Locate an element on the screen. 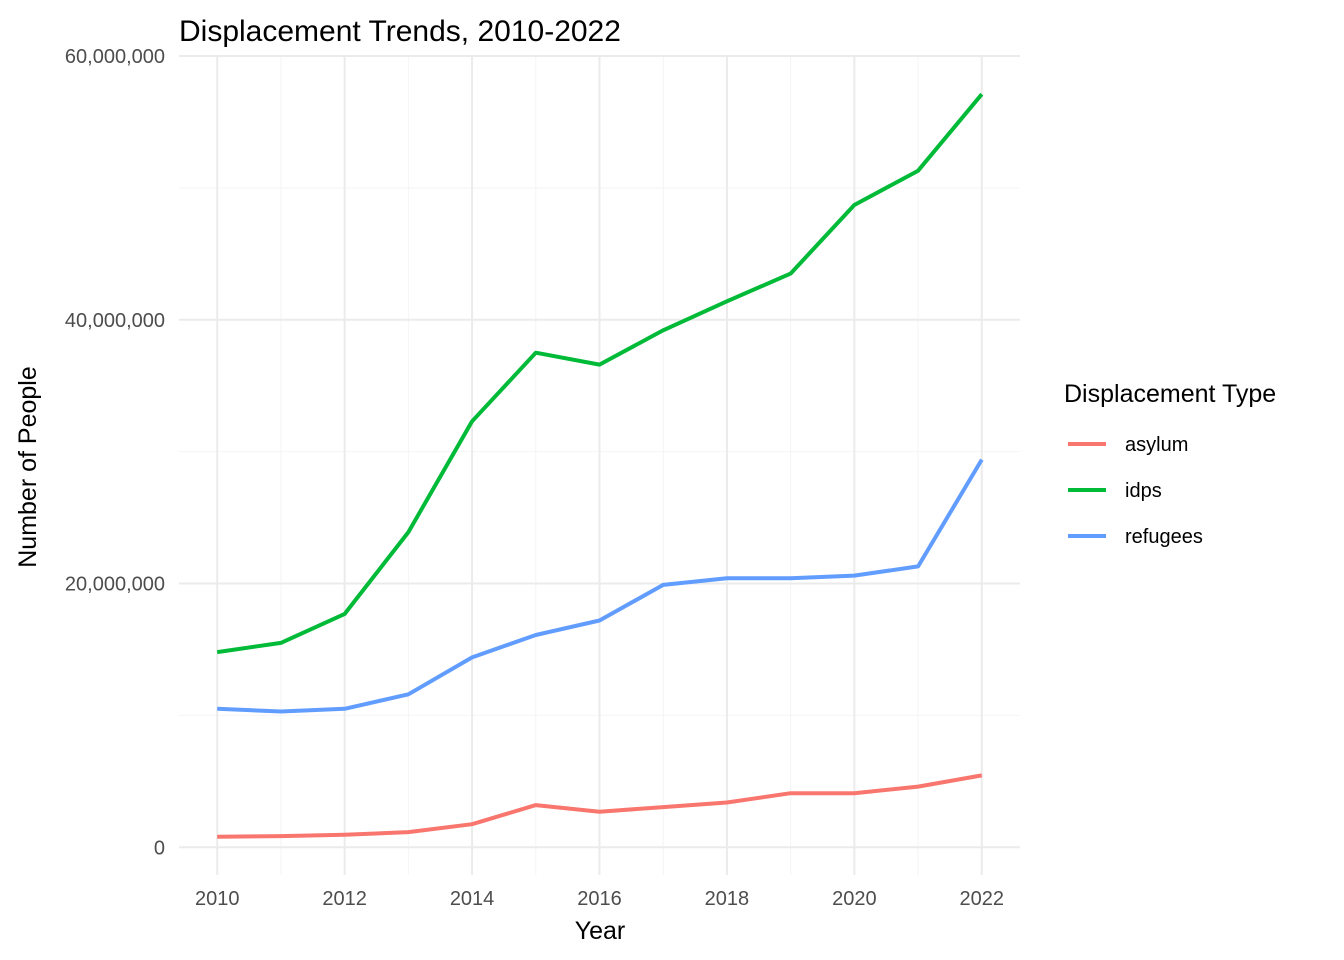 This screenshot has width=1344, height=960. legend-label-asylum: asylum is located at coordinates (1156, 445).